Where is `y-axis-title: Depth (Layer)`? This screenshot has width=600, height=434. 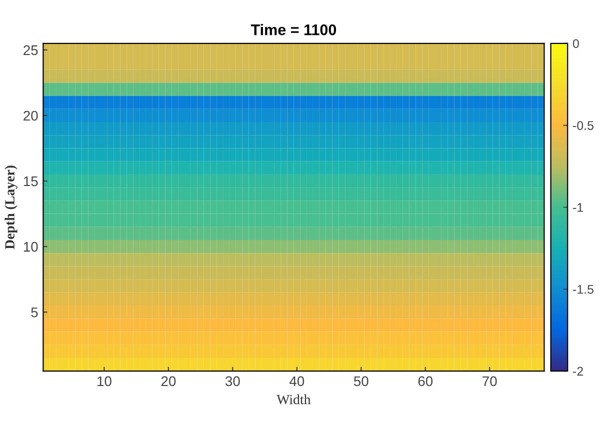 y-axis-title: Depth (Layer) is located at coordinates (11, 208).